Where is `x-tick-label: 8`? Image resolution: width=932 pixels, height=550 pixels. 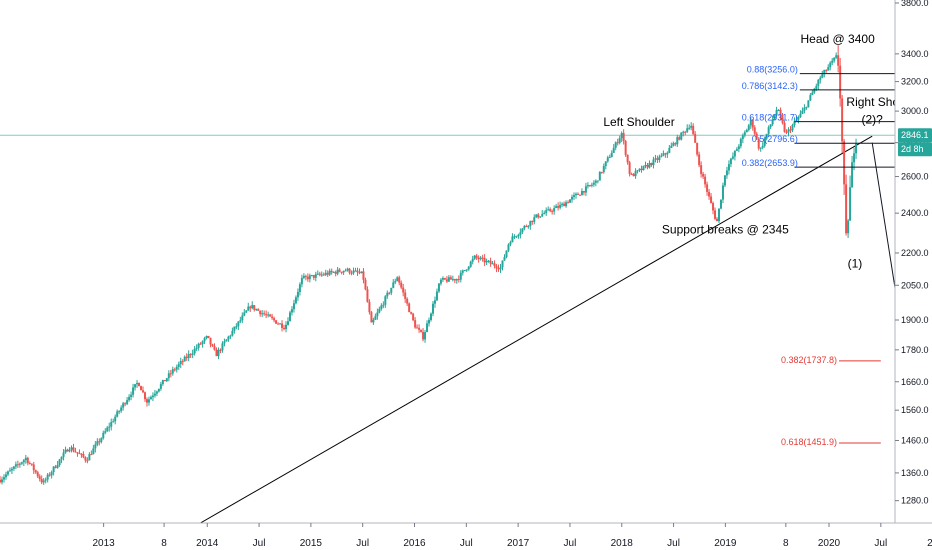
x-tick-label: 8 is located at coordinates (164, 543).